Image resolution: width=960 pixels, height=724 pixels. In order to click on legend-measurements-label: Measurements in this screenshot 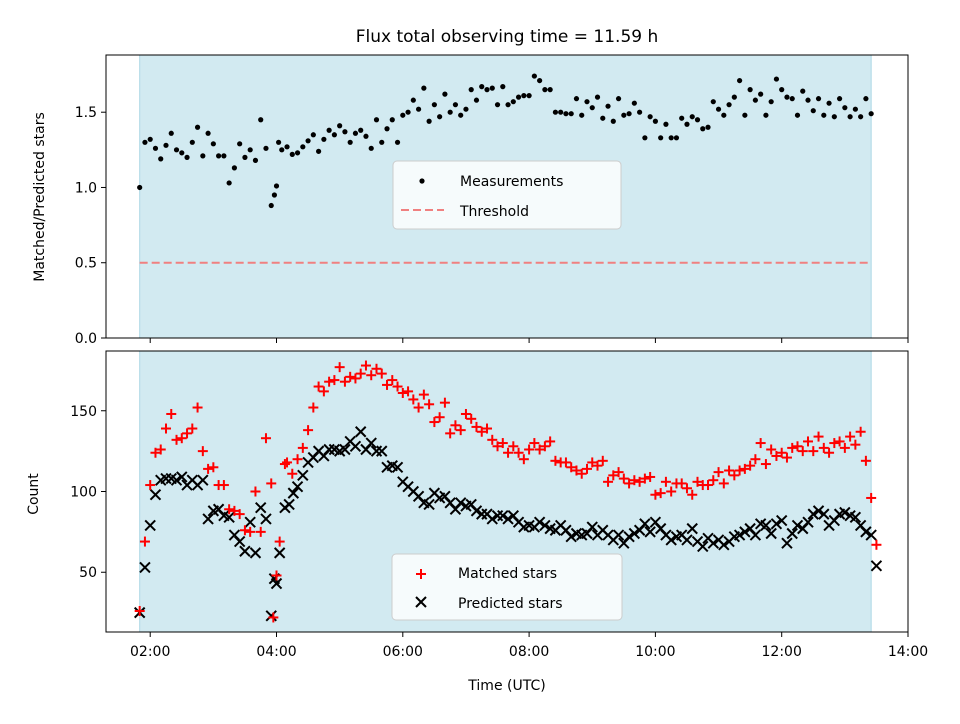, I will do `click(511, 182)`.